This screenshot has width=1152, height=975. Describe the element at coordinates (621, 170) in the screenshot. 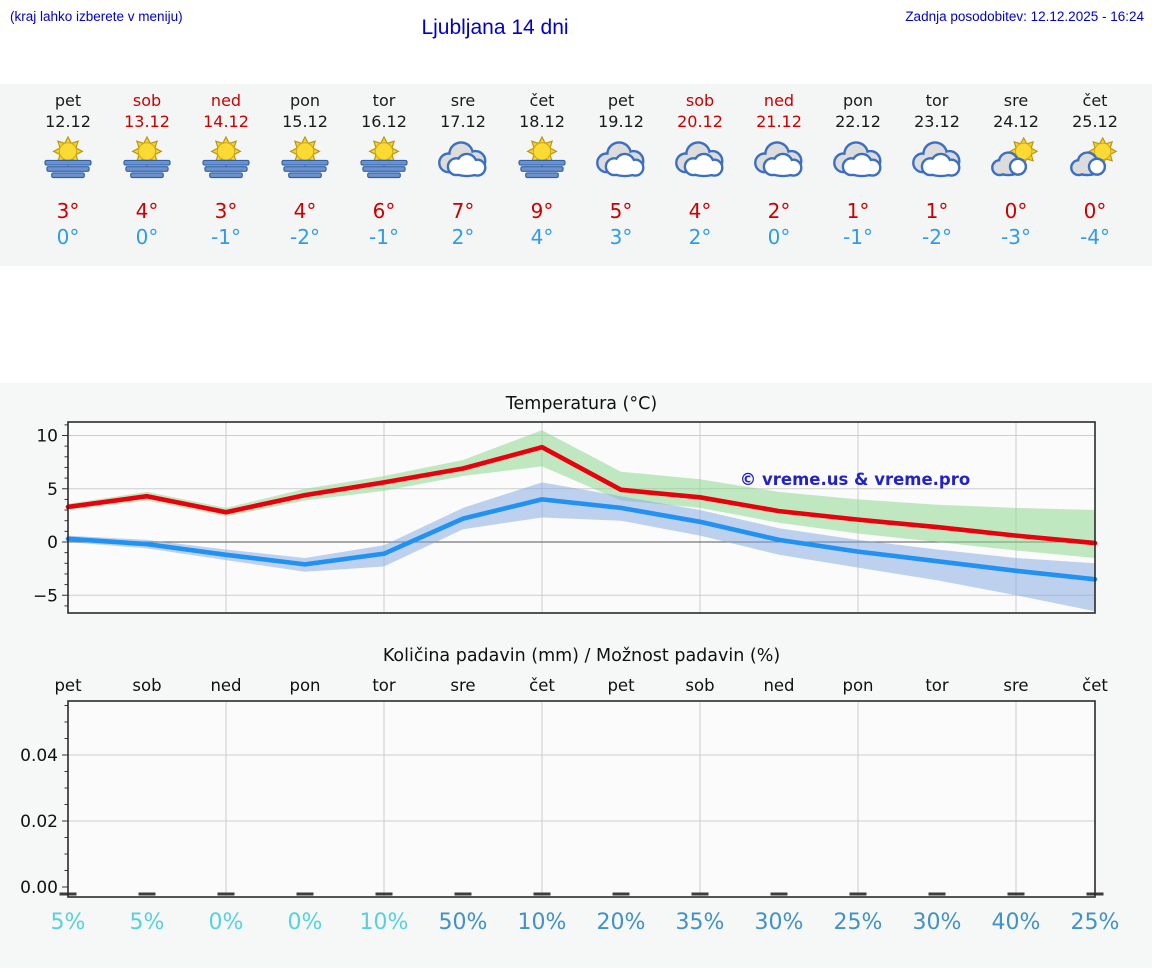

I see `day-column: pet 19.12 5° 3°` at that location.